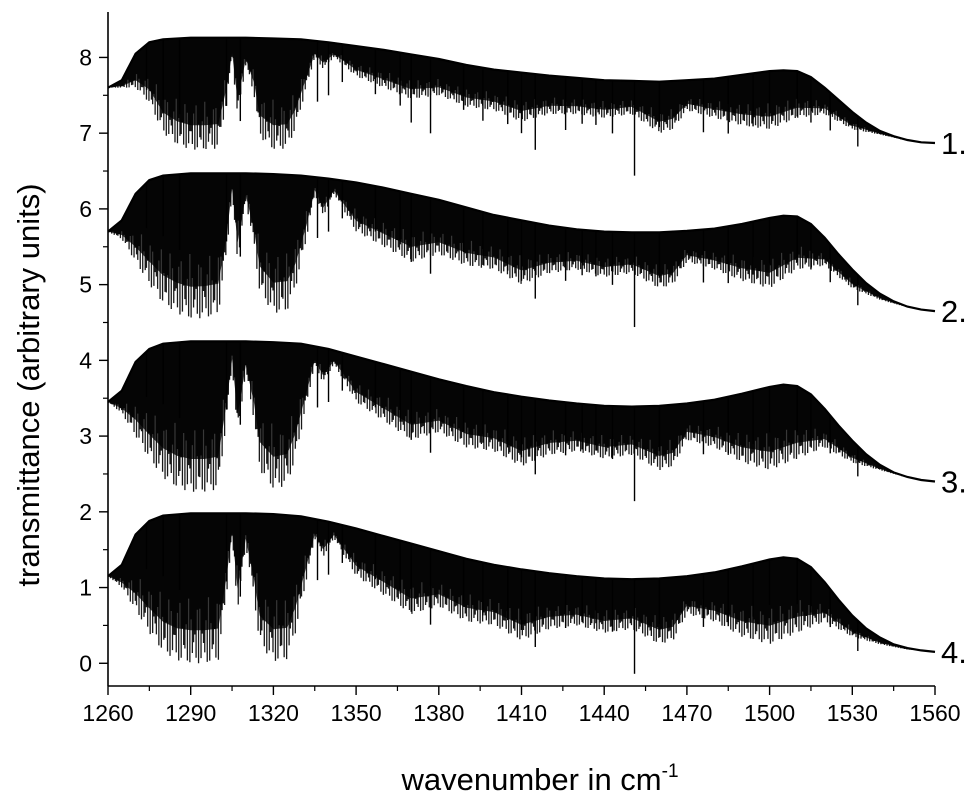 The image size is (977, 805). Describe the element at coordinates (769, 713) in the screenshot. I see `x-tick-label-1500: 1500` at that location.